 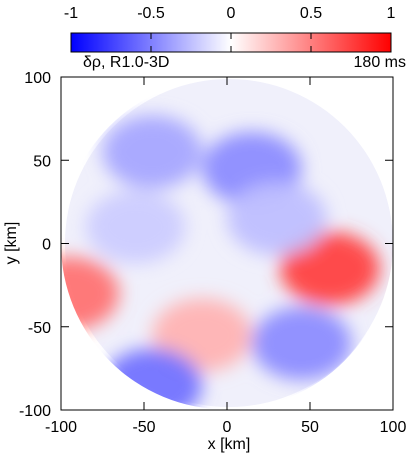 I want to click on annotation-left: δρ, R1.0-3D, so click(x=126, y=62).